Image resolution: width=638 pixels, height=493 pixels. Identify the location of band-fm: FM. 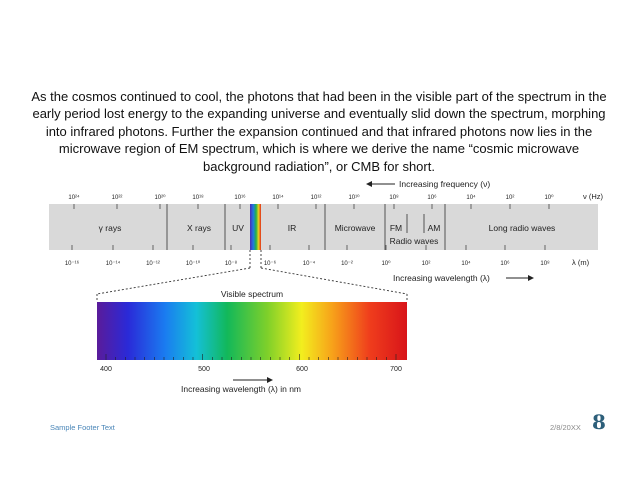
(396, 228).